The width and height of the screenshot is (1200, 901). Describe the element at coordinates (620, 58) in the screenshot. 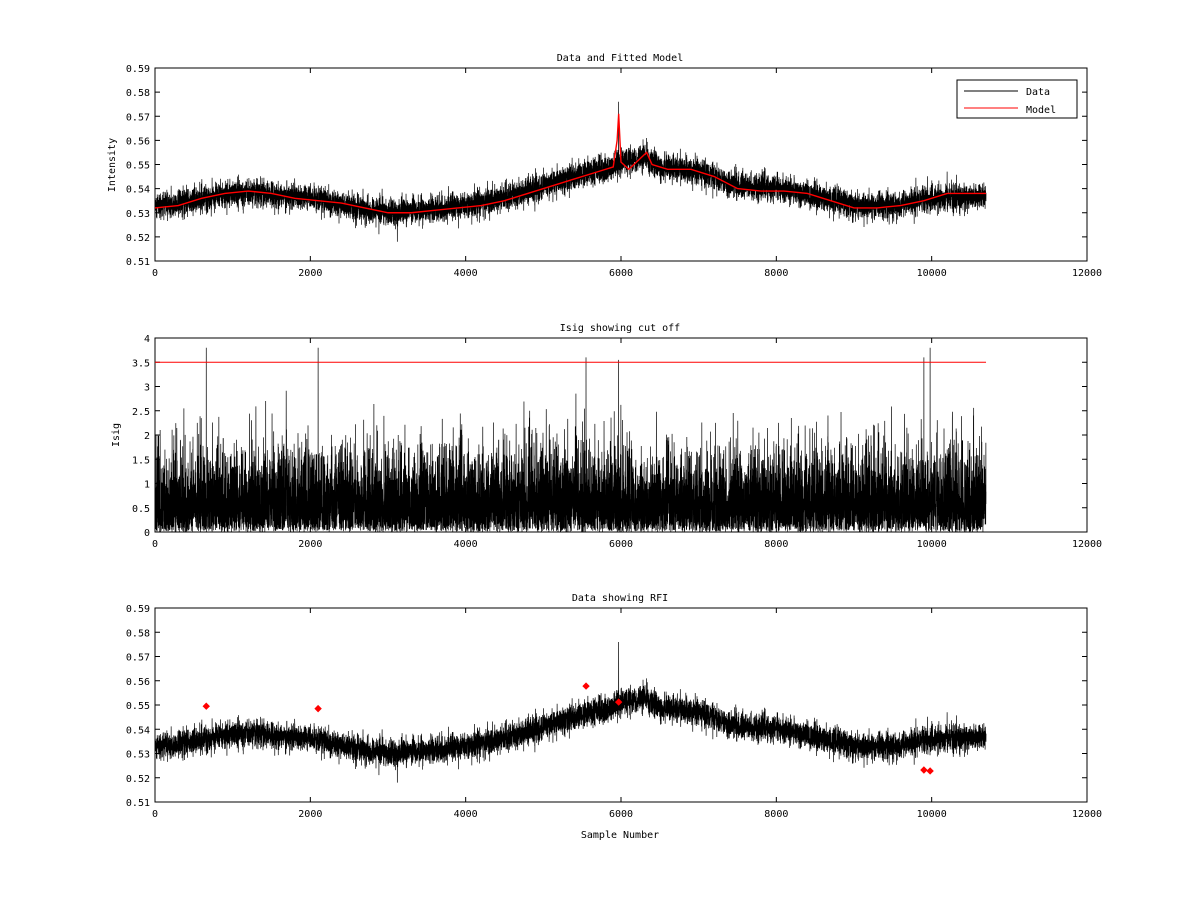

I see `panel-title: Data and Fitted Model` at that location.